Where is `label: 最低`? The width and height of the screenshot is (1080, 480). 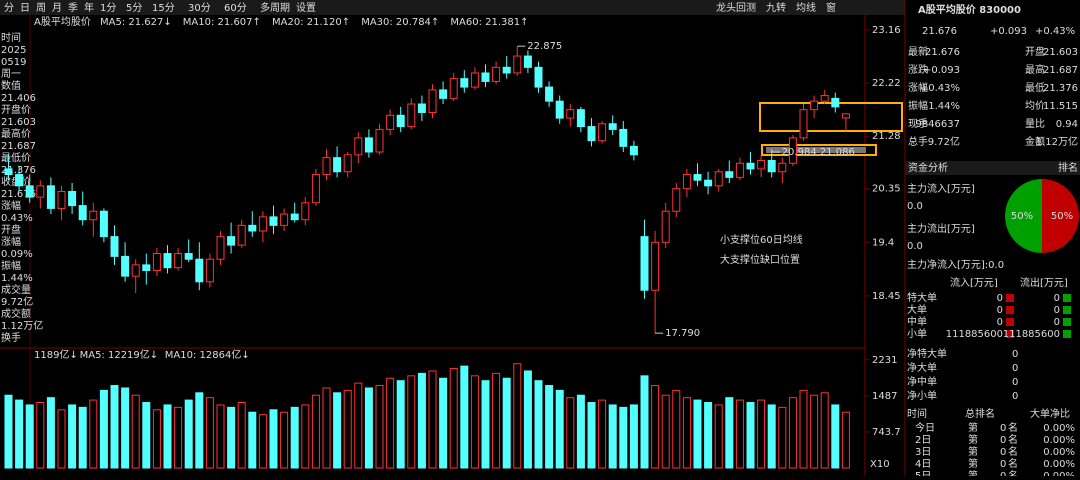
label: 最低 is located at coordinates (1035, 87).